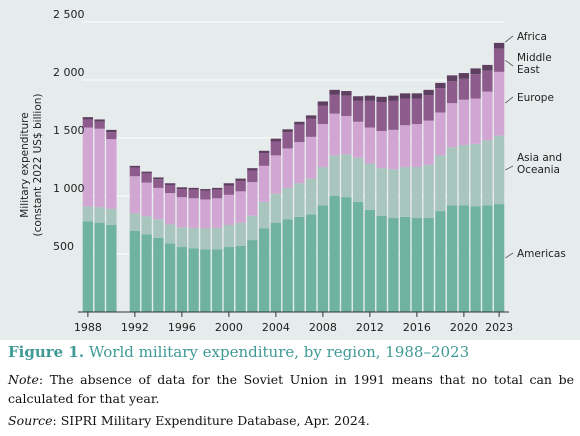  I want to click on y-tick-label: 500, so click(63, 246).